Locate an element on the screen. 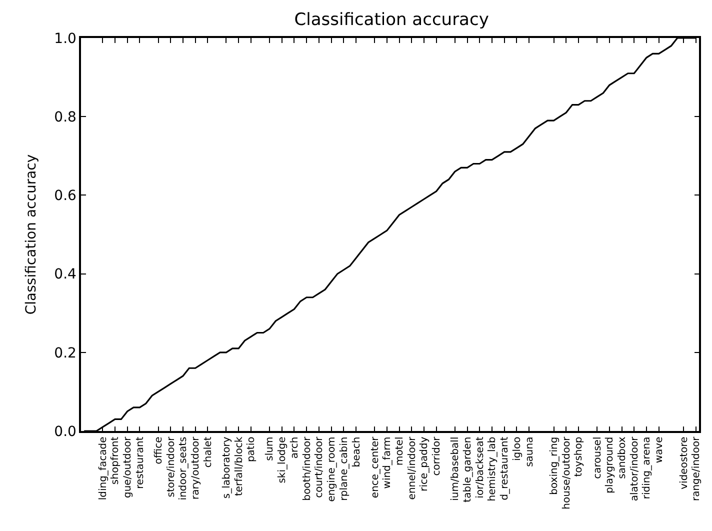  x-tick-label: shopfront is located at coordinates (116, 460).